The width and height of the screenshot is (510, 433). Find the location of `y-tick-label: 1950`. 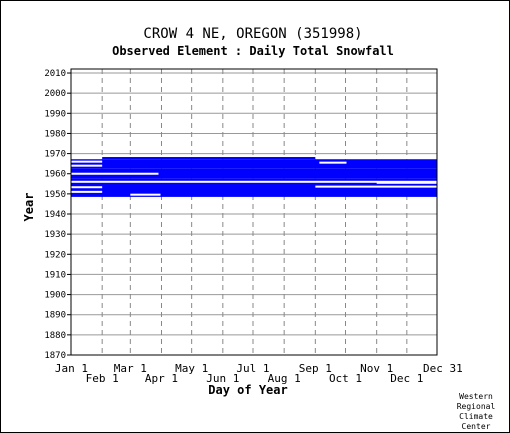

y-tick-label: 1950 is located at coordinates (55, 195).